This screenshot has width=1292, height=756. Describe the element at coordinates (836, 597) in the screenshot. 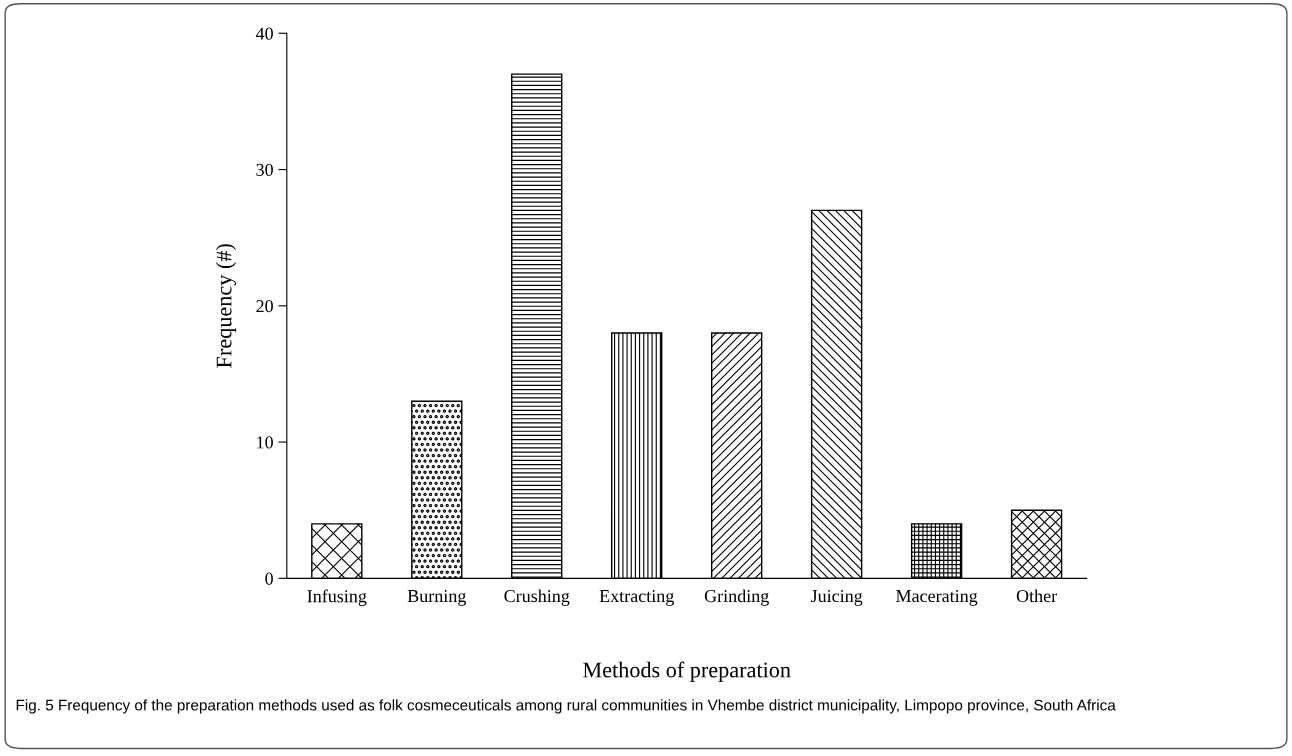

I see `x-tick-label: Juicing` at that location.